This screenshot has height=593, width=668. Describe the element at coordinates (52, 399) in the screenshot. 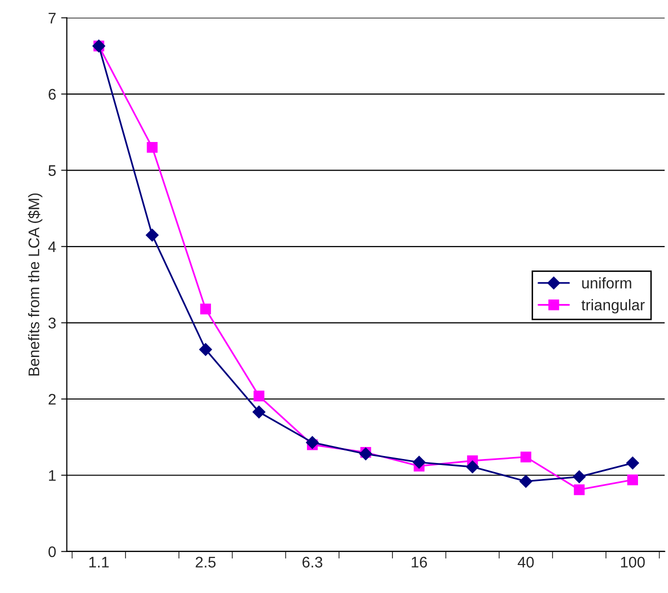

I see `y-tick-label: 2` at that location.